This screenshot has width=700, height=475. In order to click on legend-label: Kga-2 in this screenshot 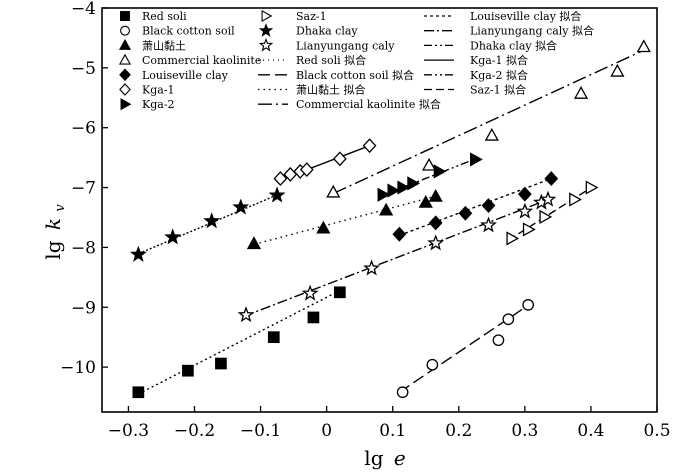, I will do `click(158, 104)`.